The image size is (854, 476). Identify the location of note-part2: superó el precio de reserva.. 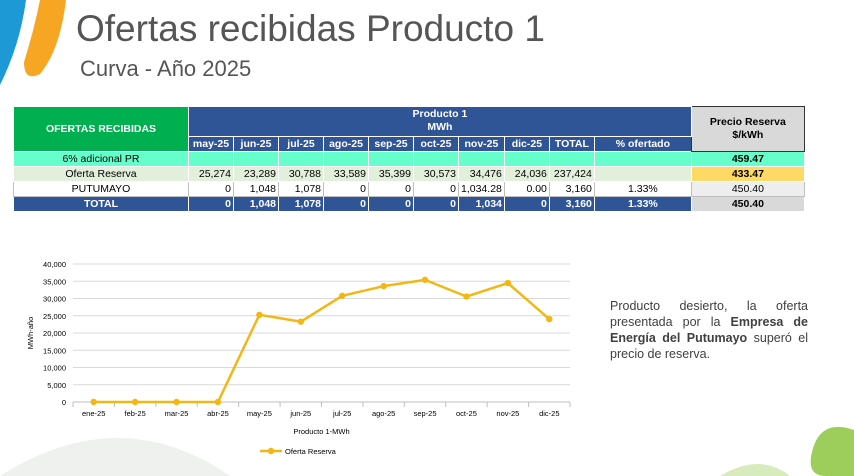
(709, 346).